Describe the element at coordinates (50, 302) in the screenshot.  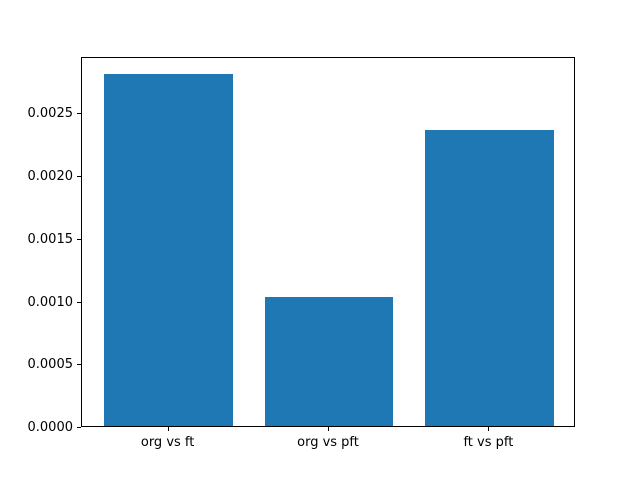
I see `y-tick-label: 0.0010` at that location.